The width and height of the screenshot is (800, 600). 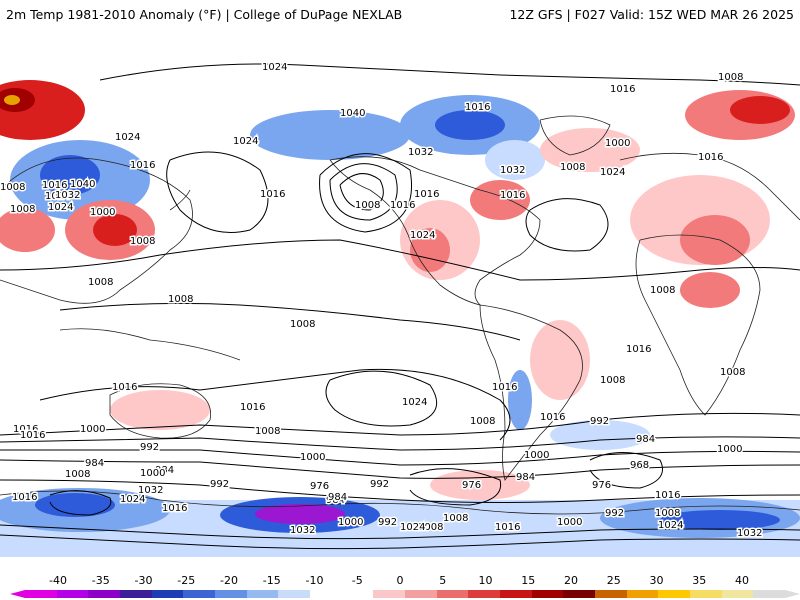 I want to click on anomaly-warm-china-core, so click(x=115, y=230).